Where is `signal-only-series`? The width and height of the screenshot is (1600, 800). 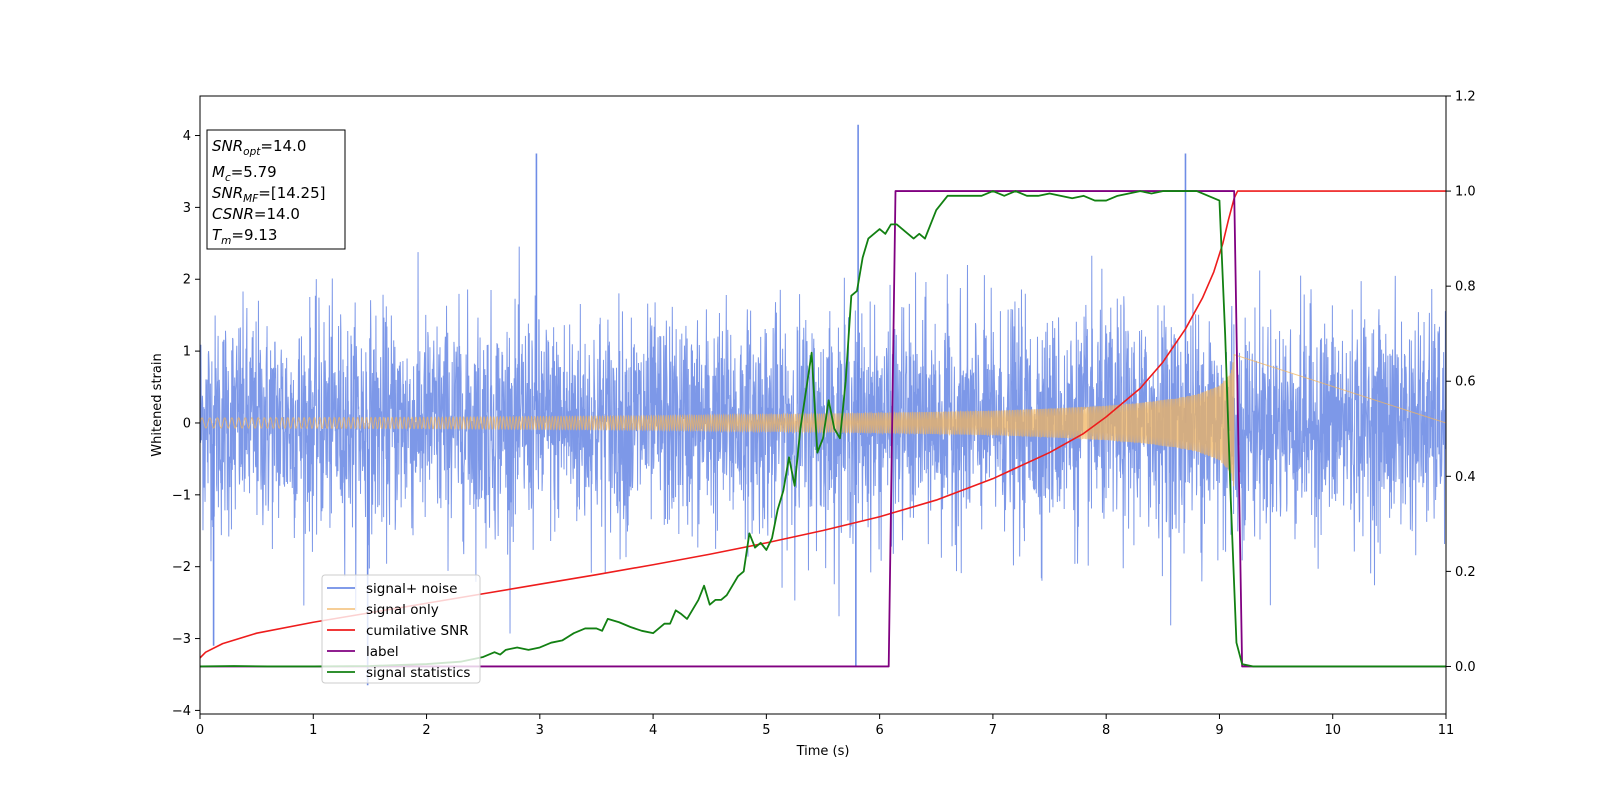
signal-only-series is located at coordinates (823, 420).